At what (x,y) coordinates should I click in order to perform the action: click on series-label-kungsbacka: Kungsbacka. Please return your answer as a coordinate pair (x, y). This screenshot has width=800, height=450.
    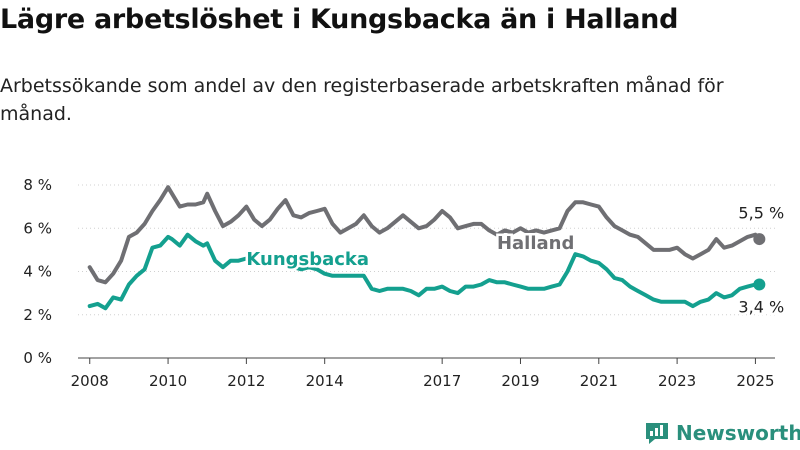
    Looking at the image, I should click on (307, 259).